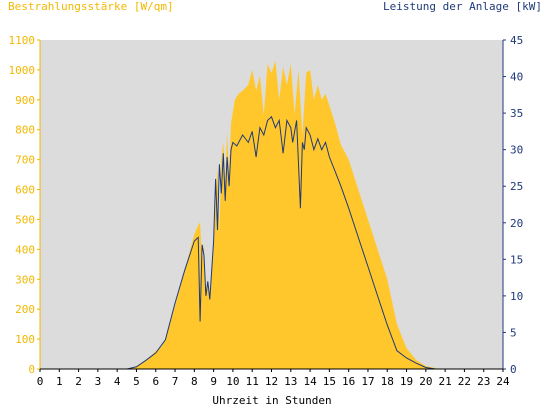 Image resolution: width=544 pixels, height=408 pixels. What do you see at coordinates (329, 381) in the screenshot?
I see `x-tick-label: 15` at bounding box center [329, 381].